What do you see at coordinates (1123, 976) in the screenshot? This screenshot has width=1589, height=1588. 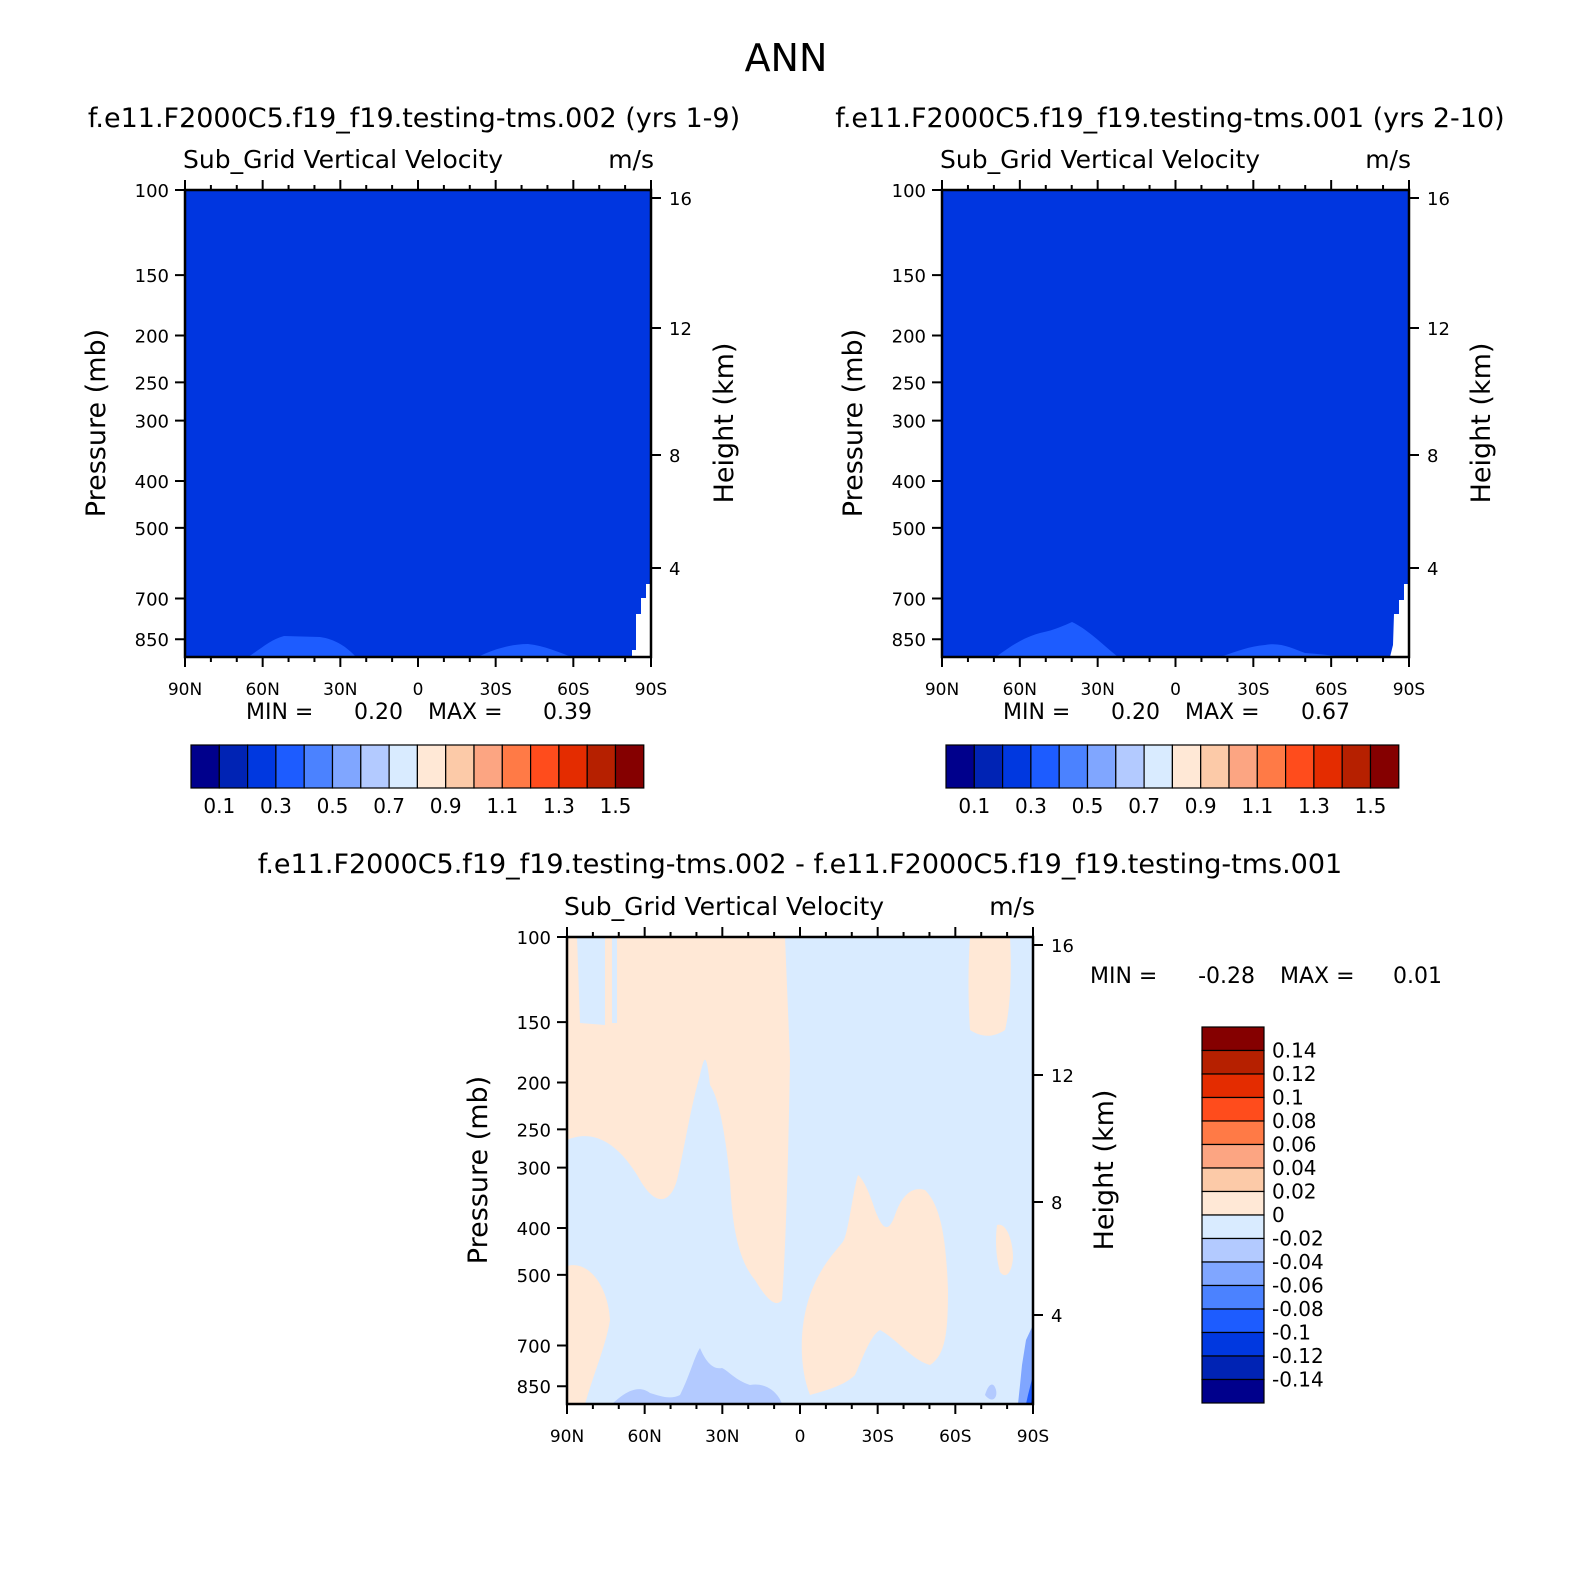 I see `panel-diff-min-label: MIN =` at bounding box center [1123, 976].